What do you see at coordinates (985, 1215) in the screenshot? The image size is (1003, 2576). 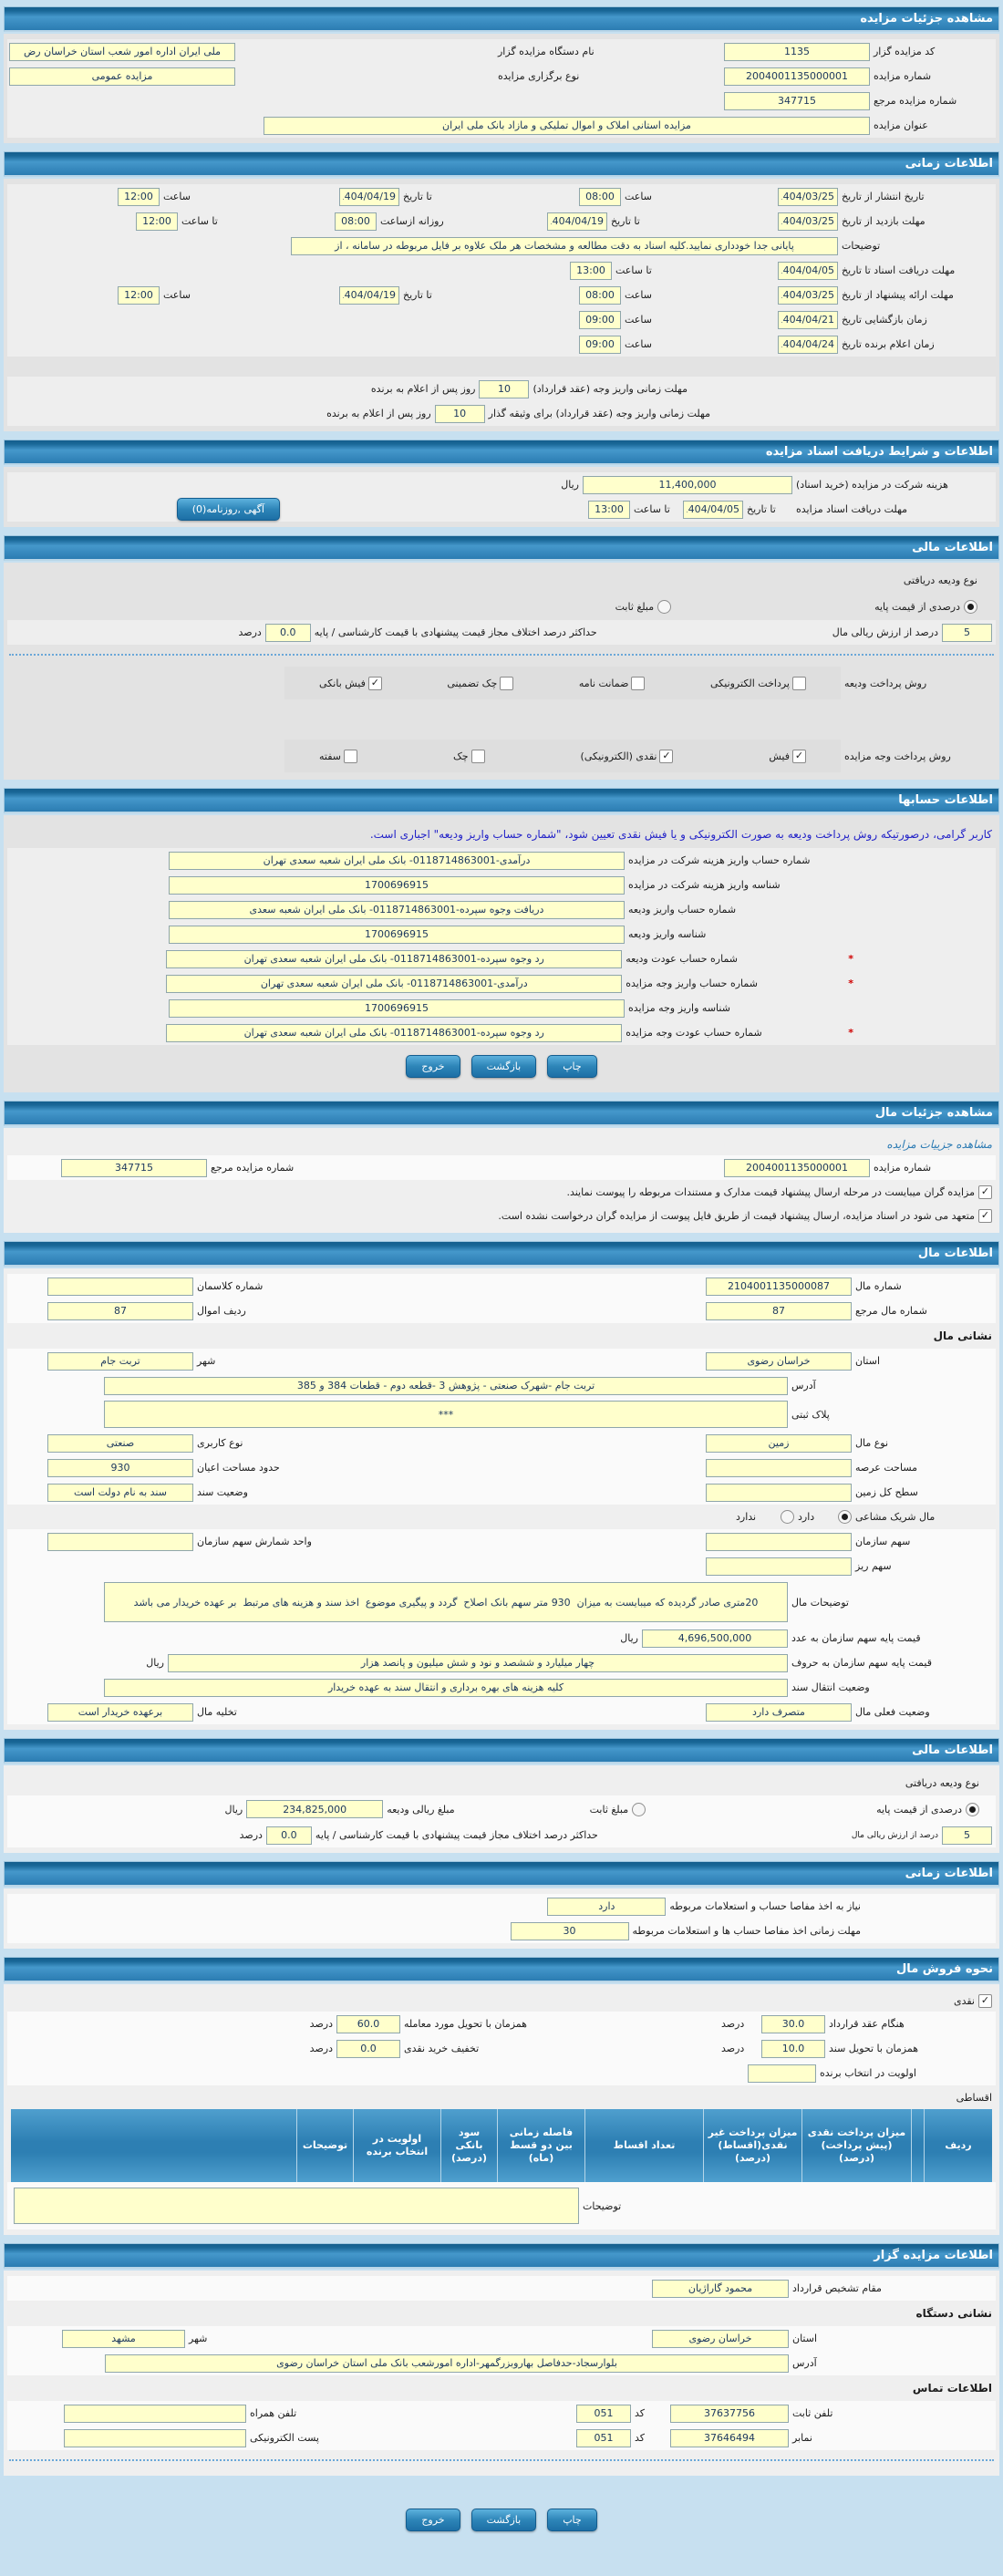 I see `no-attachment-request-checkbox: ✓` at bounding box center [985, 1215].